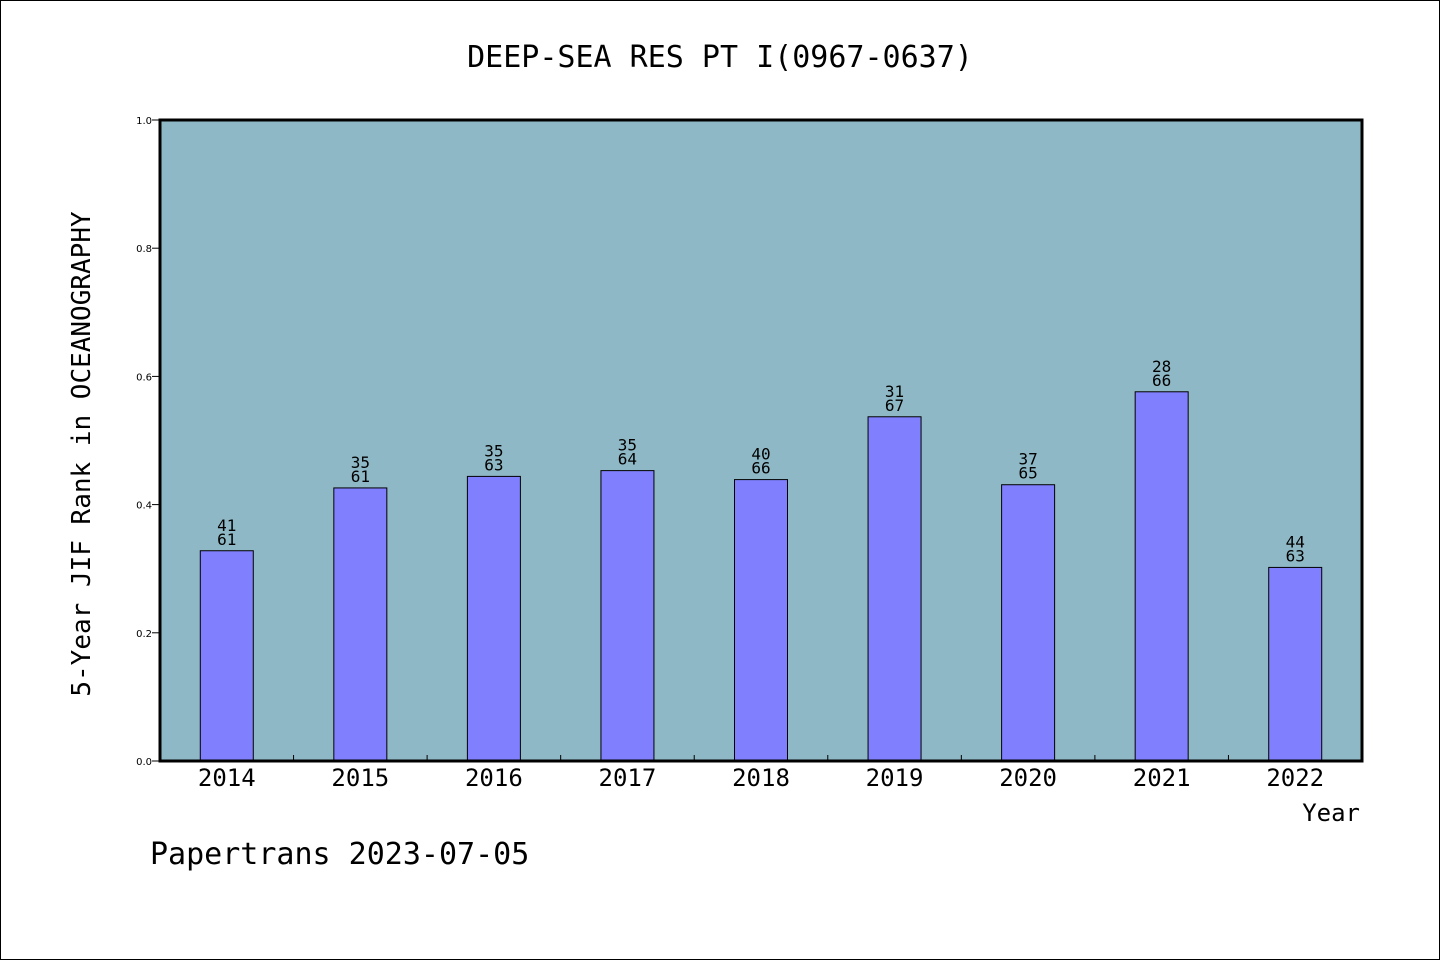 This screenshot has height=960, width=1440. Describe the element at coordinates (227, 778) in the screenshot. I see `x-tick-label-2014: 2014` at that location.